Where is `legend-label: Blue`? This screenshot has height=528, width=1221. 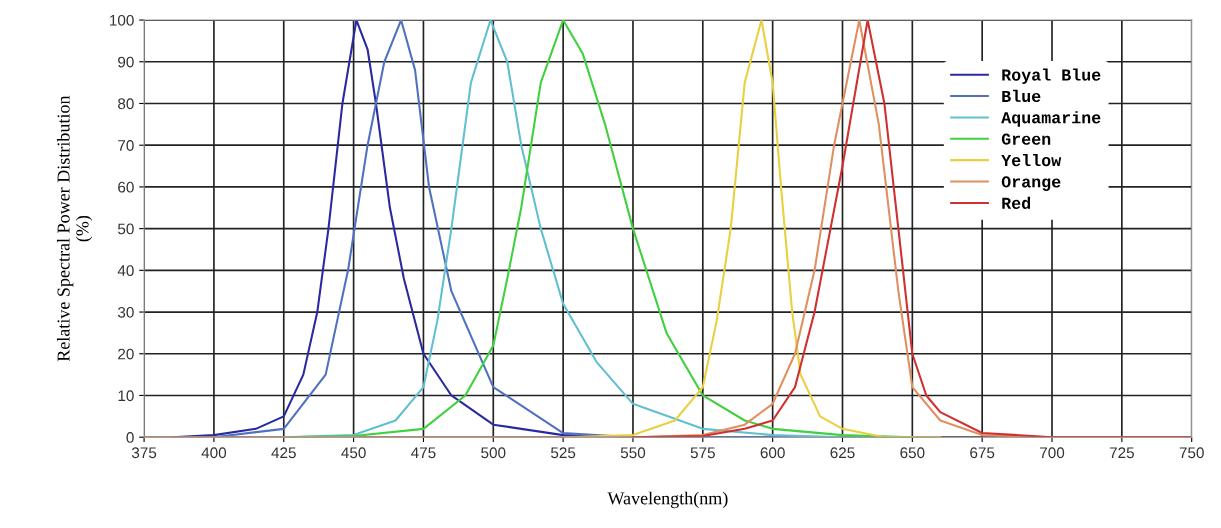 legend-label: Blue is located at coordinates (1021, 96).